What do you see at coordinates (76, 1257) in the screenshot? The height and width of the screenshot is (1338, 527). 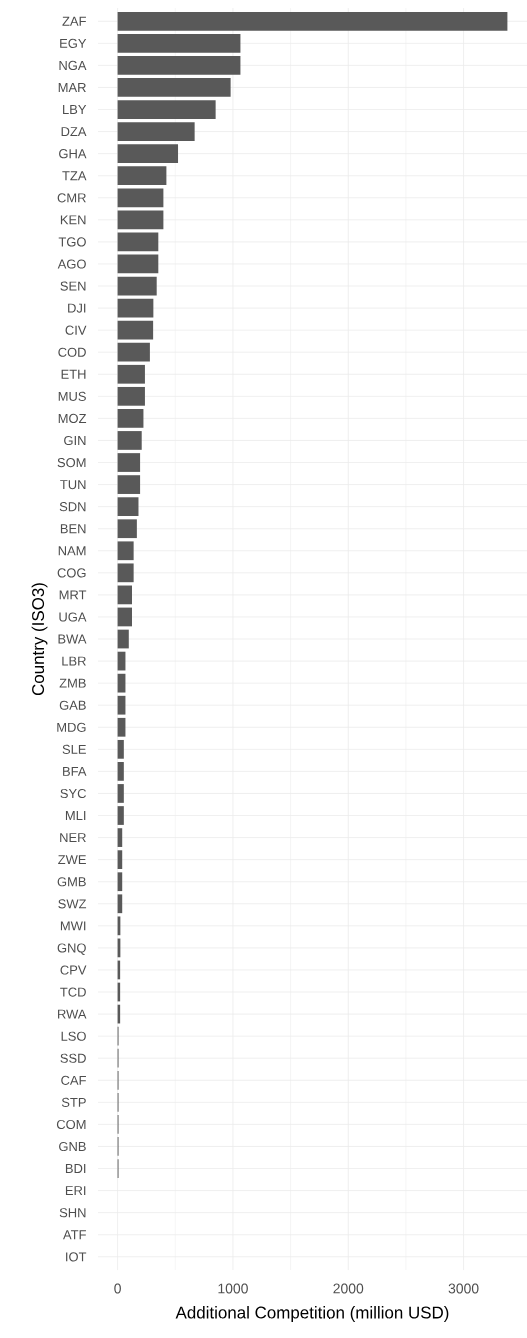 I see `y-tick-label: IOT` at bounding box center [76, 1257].